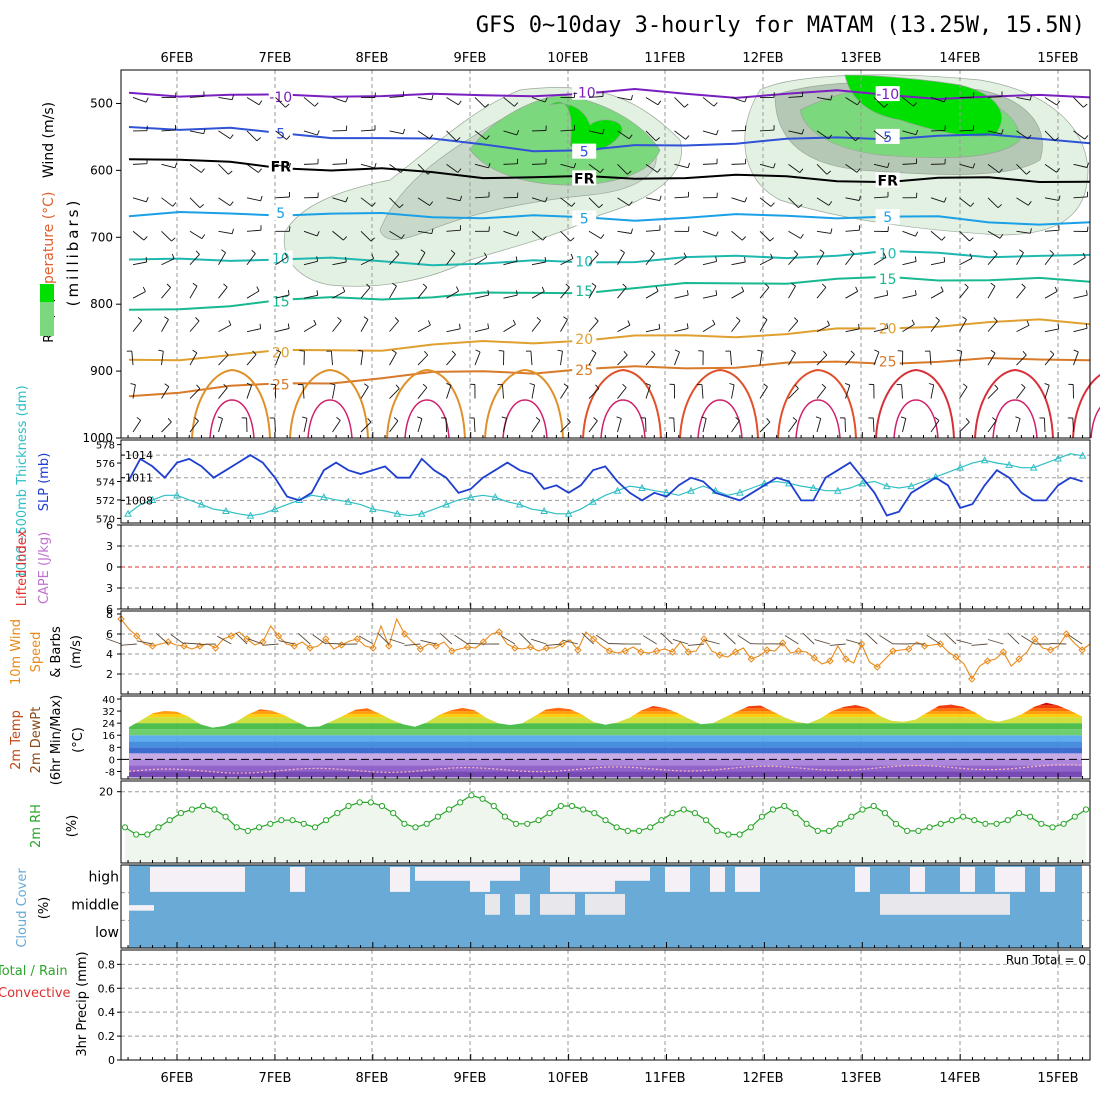  What do you see at coordinates (605, 829) in the screenshot?
I see `rh2m-area` at bounding box center [605, 829].